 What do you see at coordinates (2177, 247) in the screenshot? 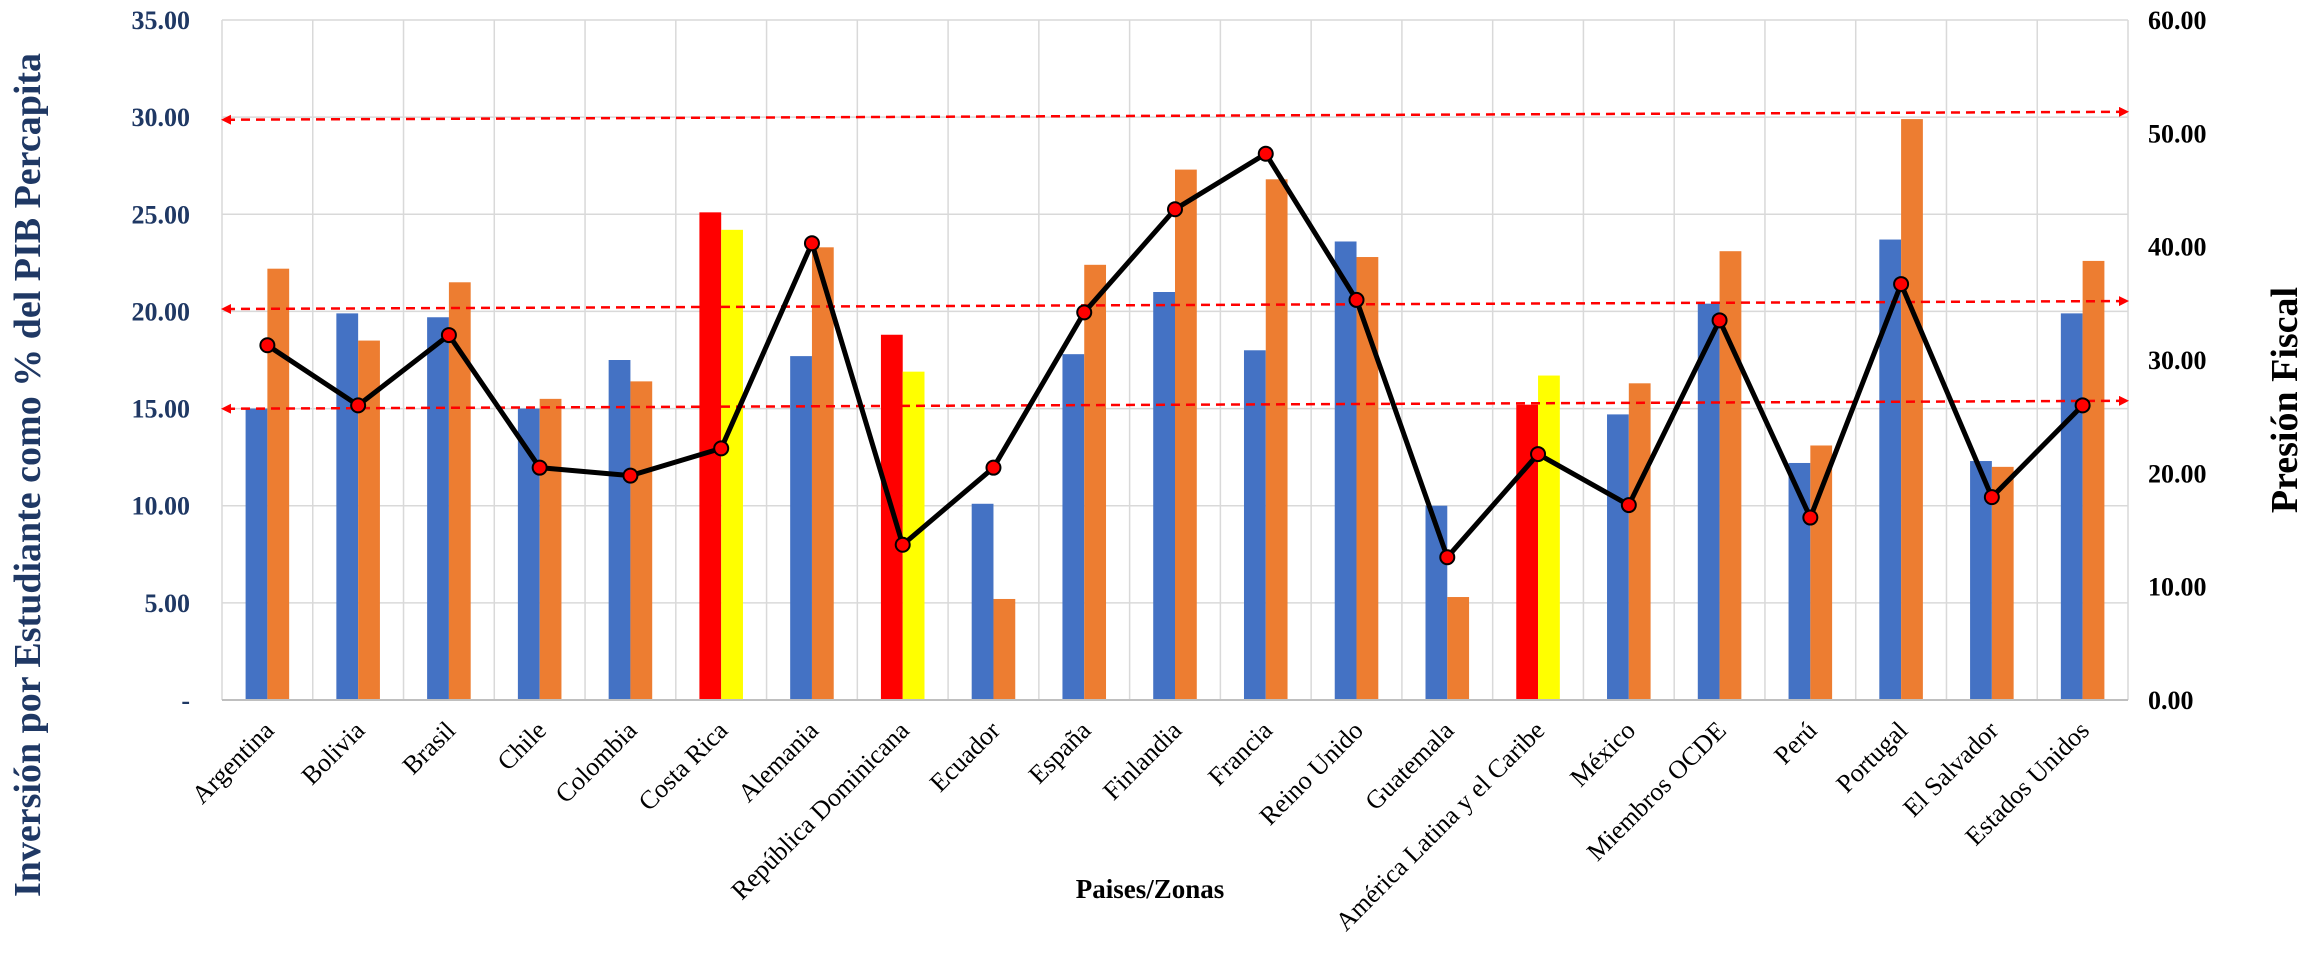
I see `y-tick-label-right: 40.00` at bounding box center [2177, 247].